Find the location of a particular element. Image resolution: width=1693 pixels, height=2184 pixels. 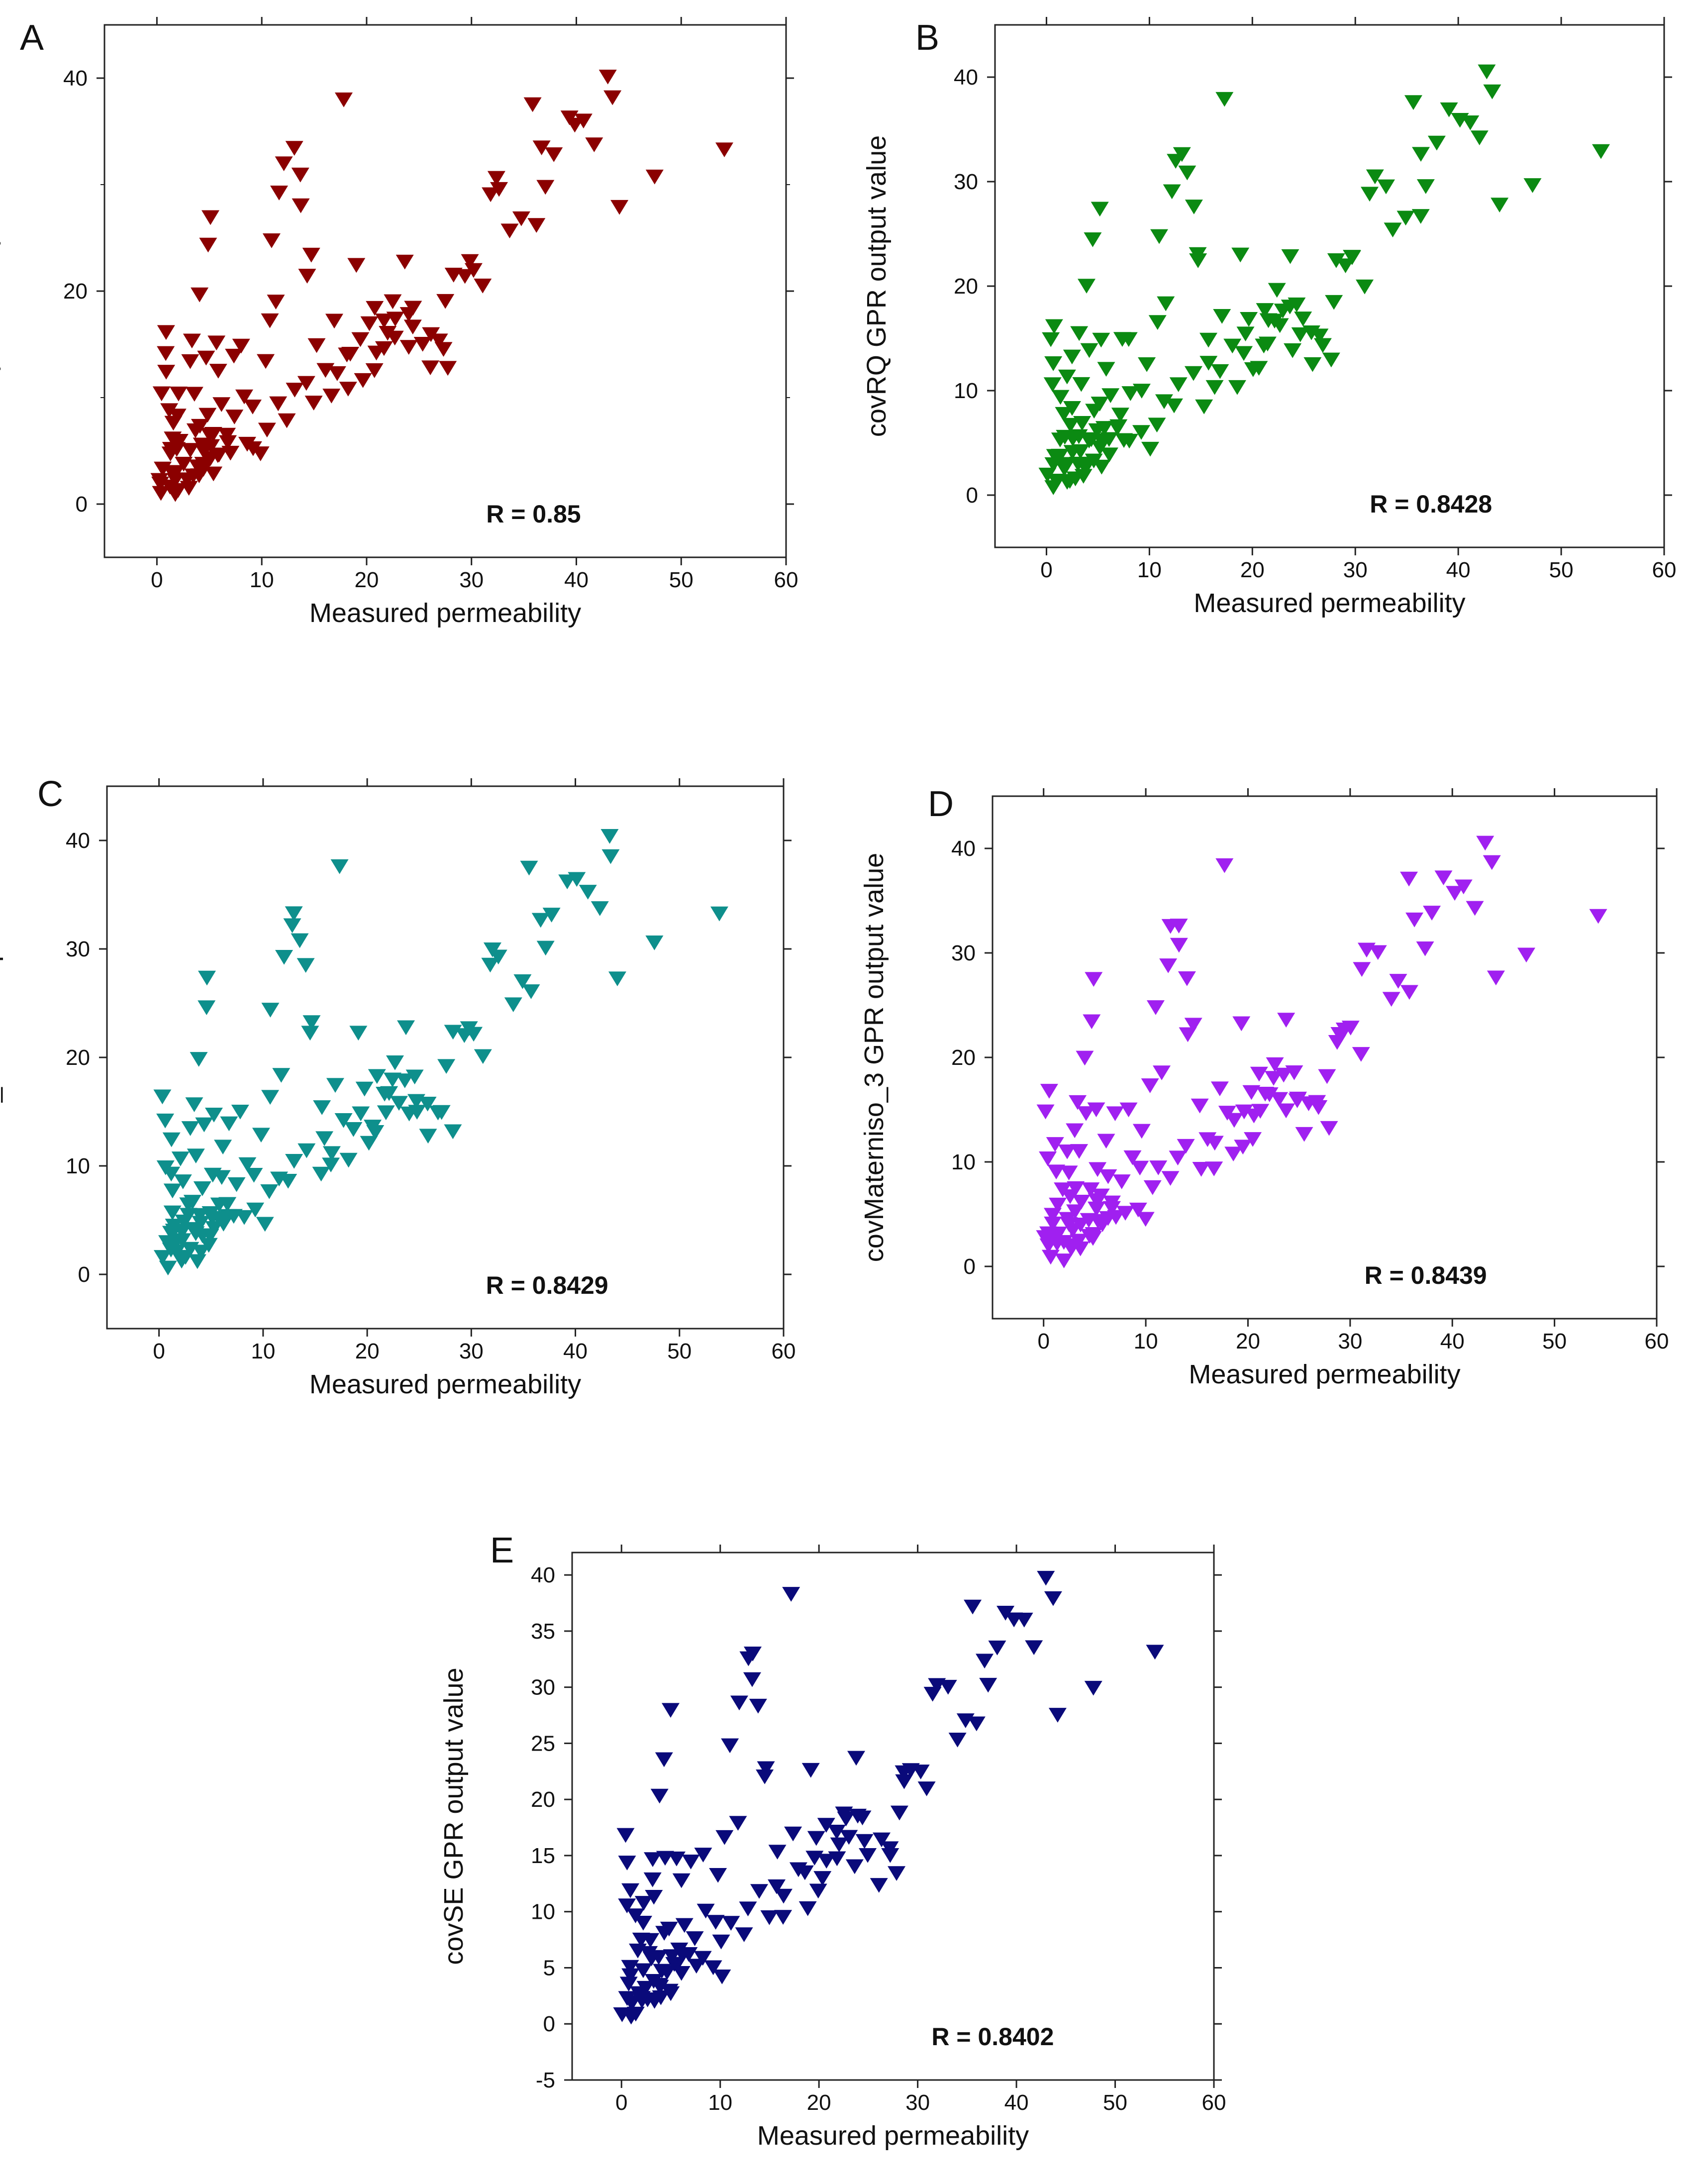

x-tick-label: 50 is located at coordinates (681, 580).